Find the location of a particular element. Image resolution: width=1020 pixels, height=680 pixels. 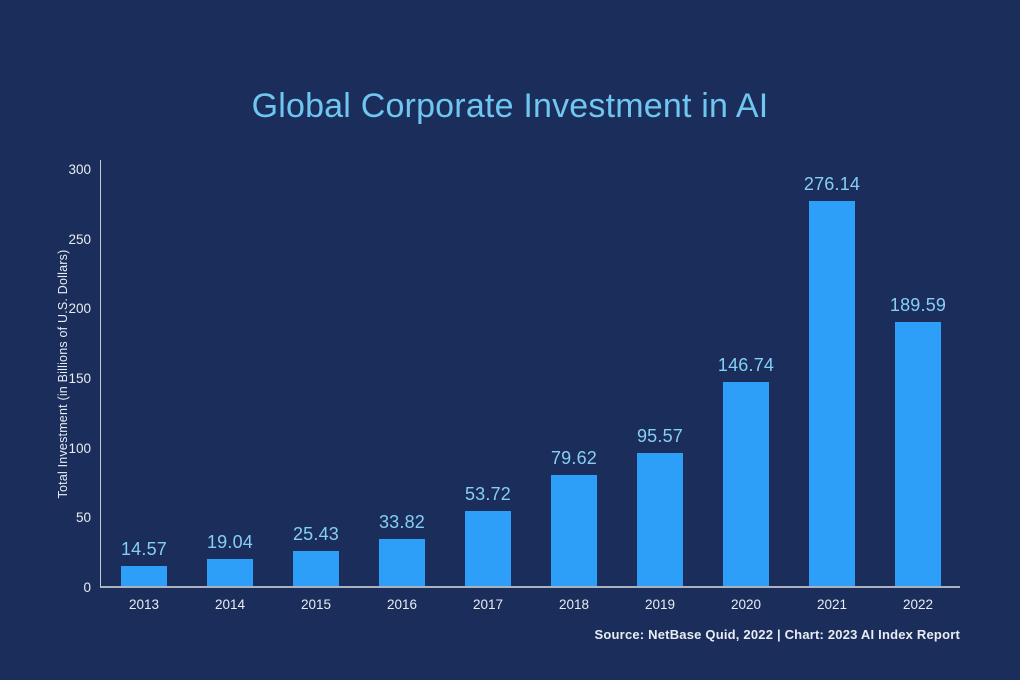

bar-group: 146.74 2020 is located at coordinates (746, 483).